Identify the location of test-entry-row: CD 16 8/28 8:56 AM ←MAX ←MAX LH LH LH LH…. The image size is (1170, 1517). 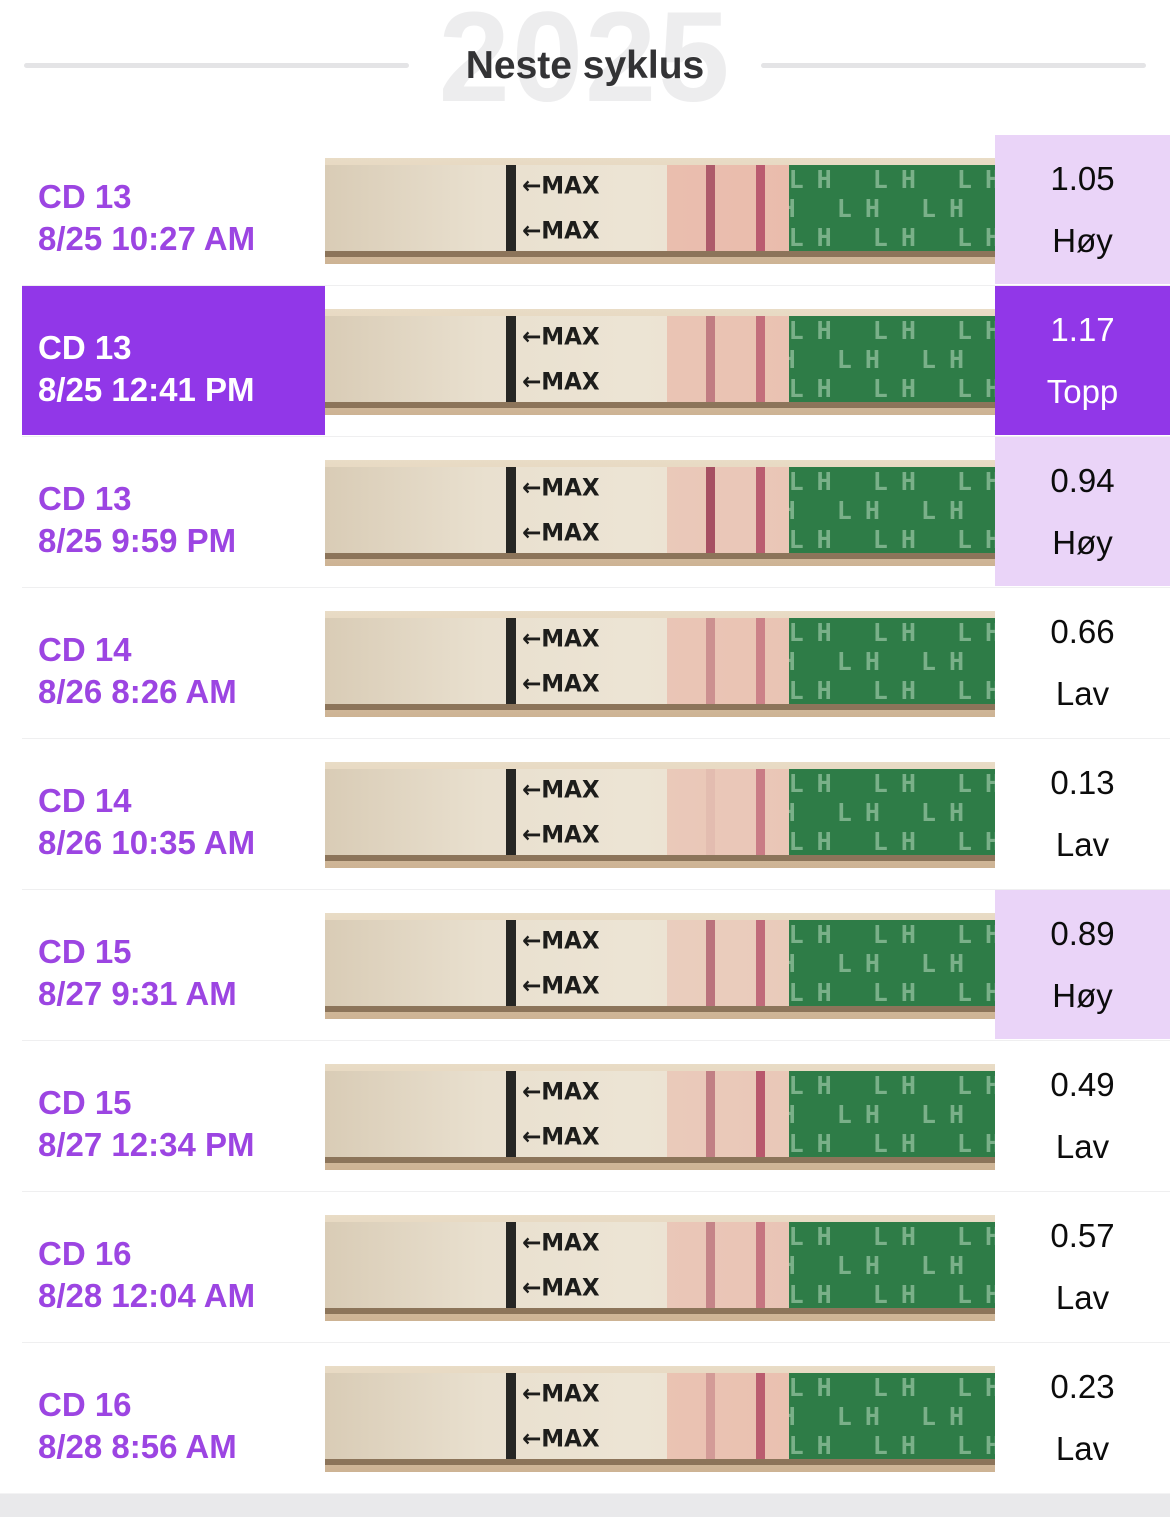
(585, 1418).